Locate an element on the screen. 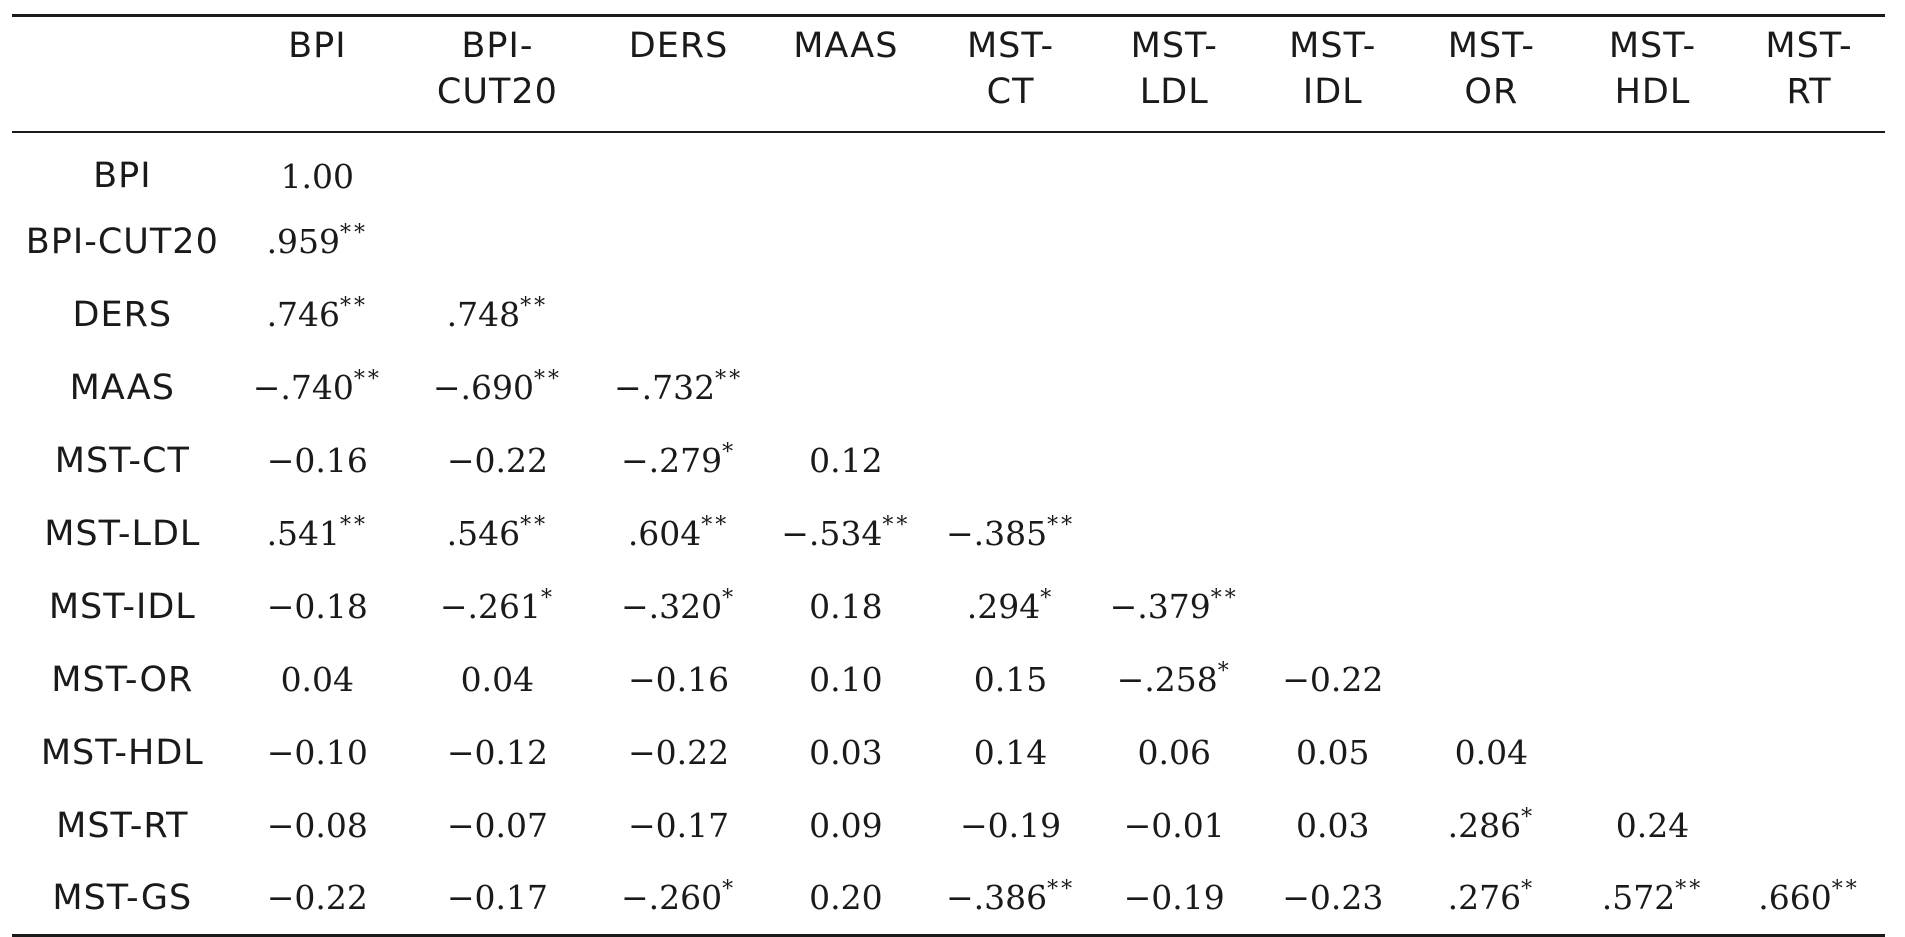 The image size is (1905, 937). column-header: MST- LDL is located at coordinates (1174, 69).